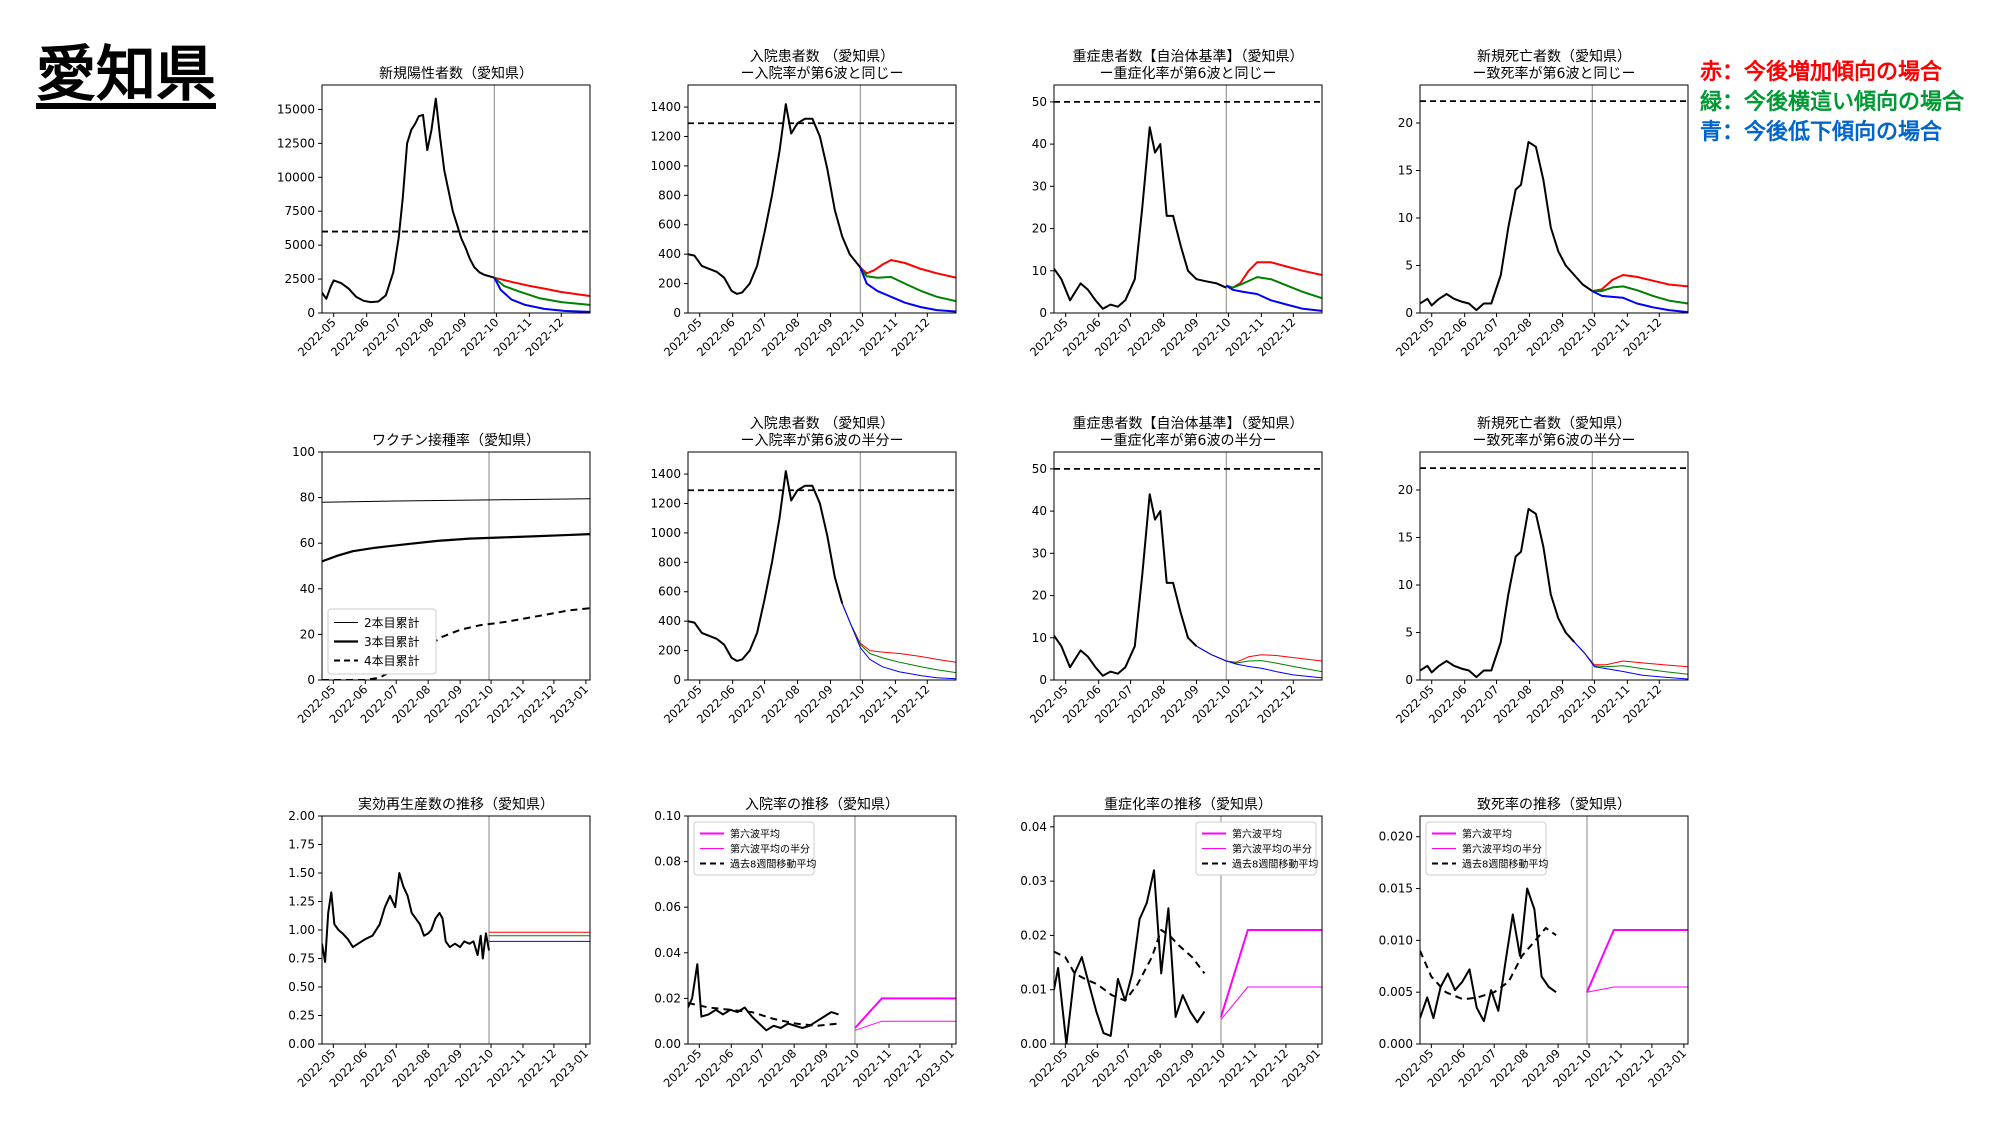  I want to click on y-tick-label: 40, so click(1039, 144).